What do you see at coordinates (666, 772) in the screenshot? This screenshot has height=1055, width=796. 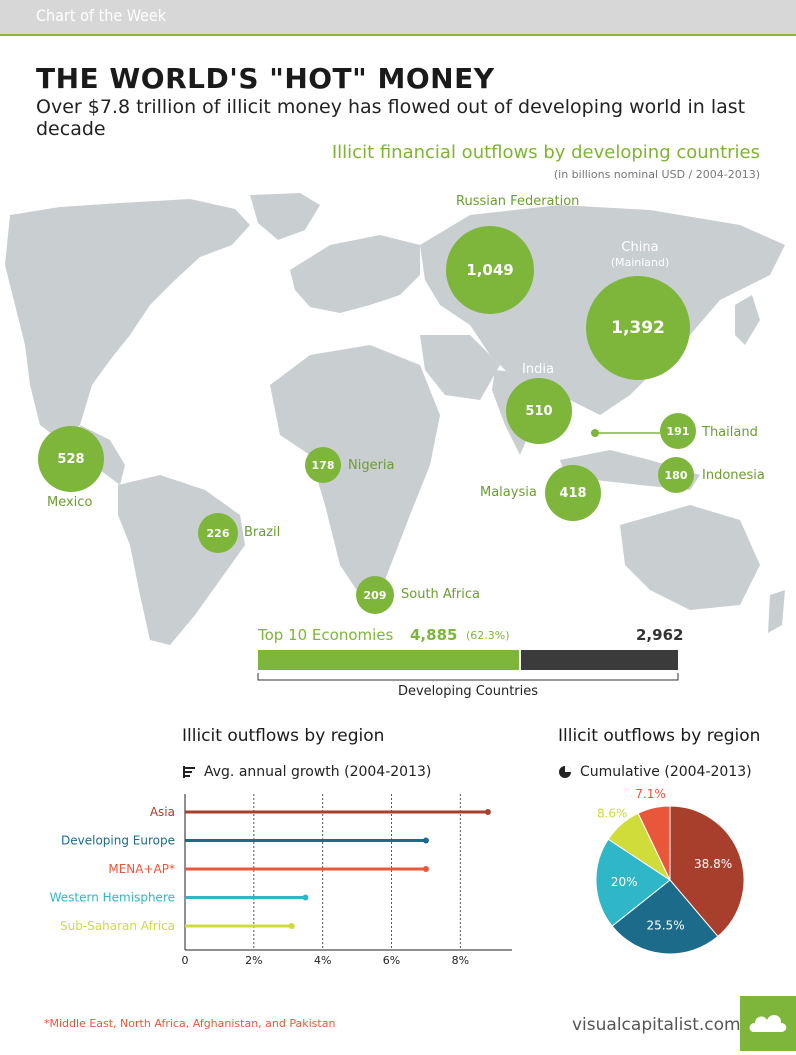 I see `pie-chart-subtitle: Cumulative (2004-2013)` at bounding box center [666, 772].